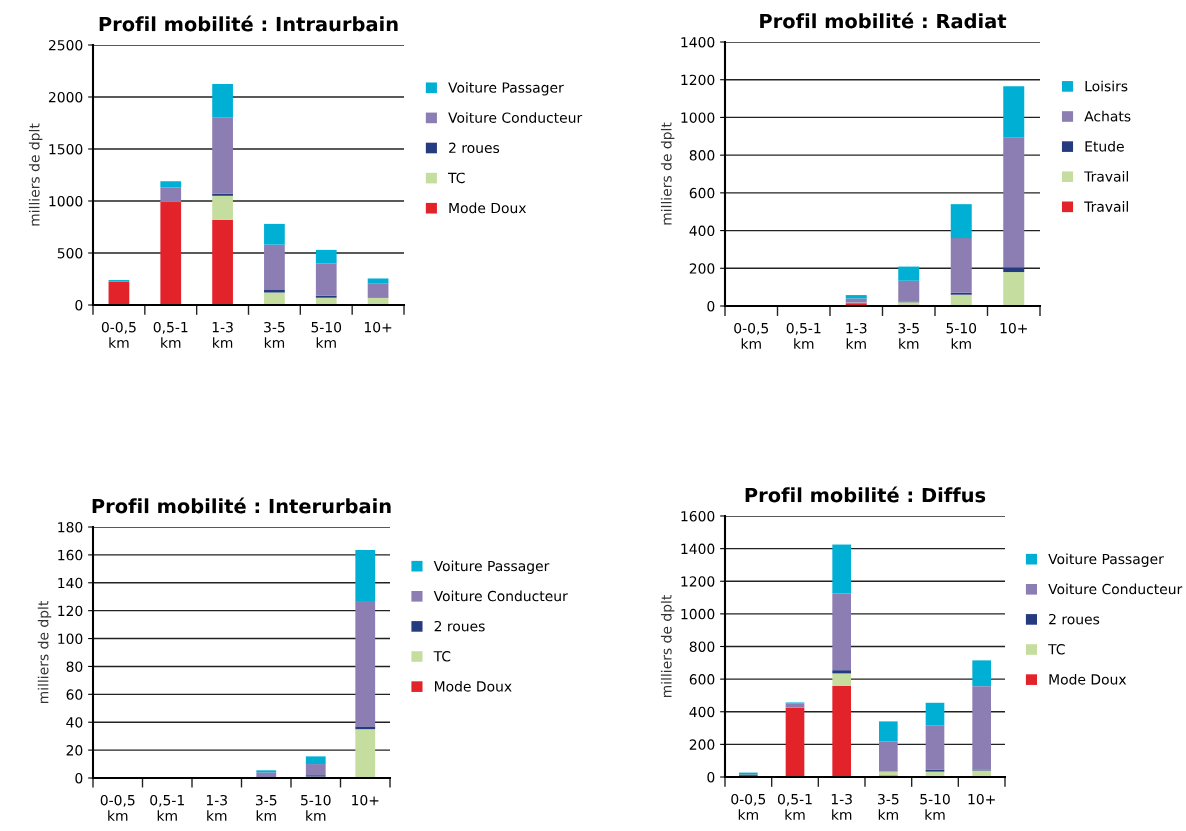  I want to click on y-tick-label: 180, so click(70, 527).